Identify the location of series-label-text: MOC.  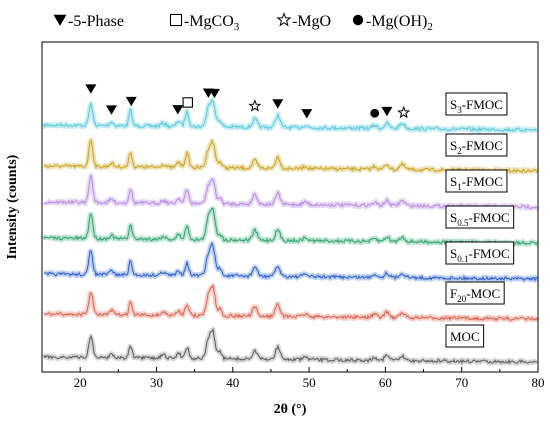
(465, 336).